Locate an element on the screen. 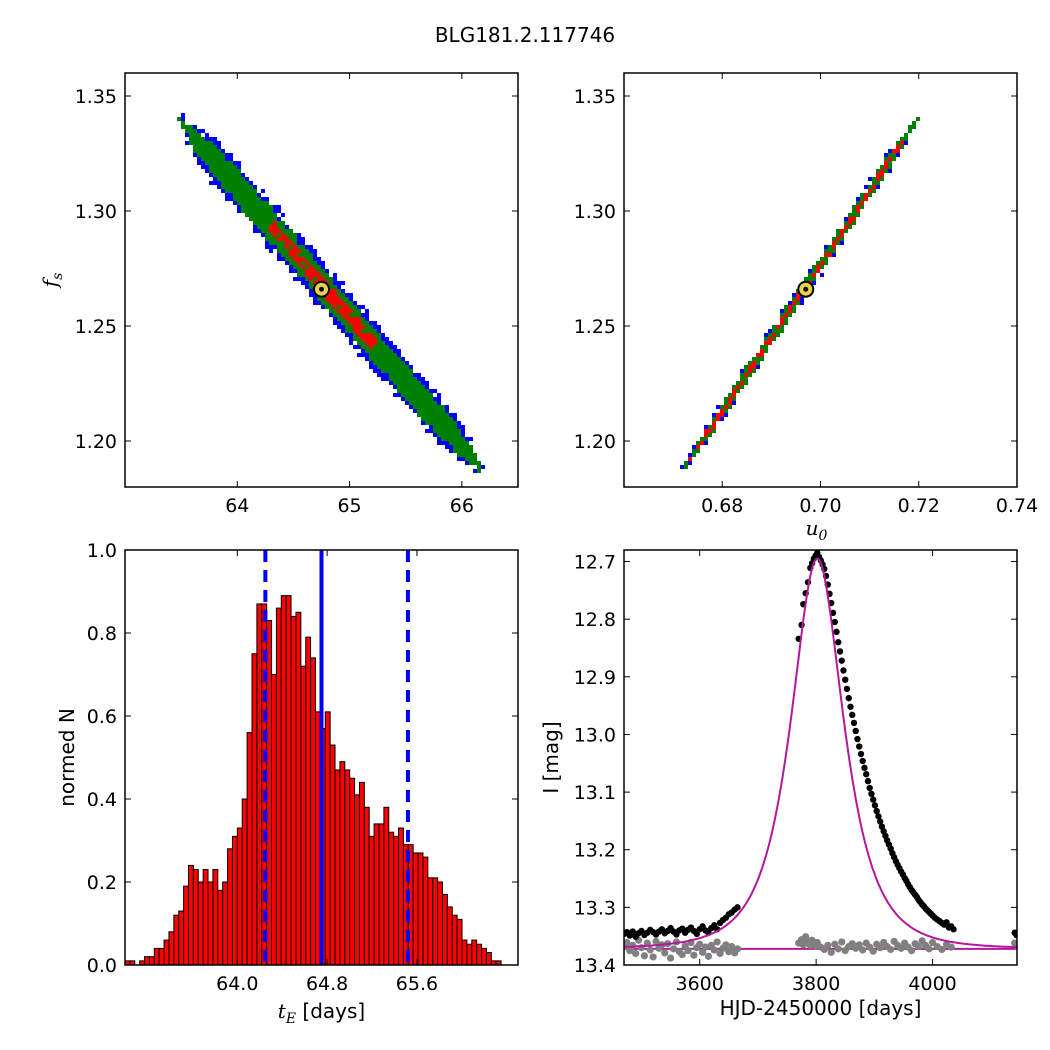 The width and height of the screenshot is (1050, 1050). y-tick-label: 1.25 is located at coordinates (595, 327).